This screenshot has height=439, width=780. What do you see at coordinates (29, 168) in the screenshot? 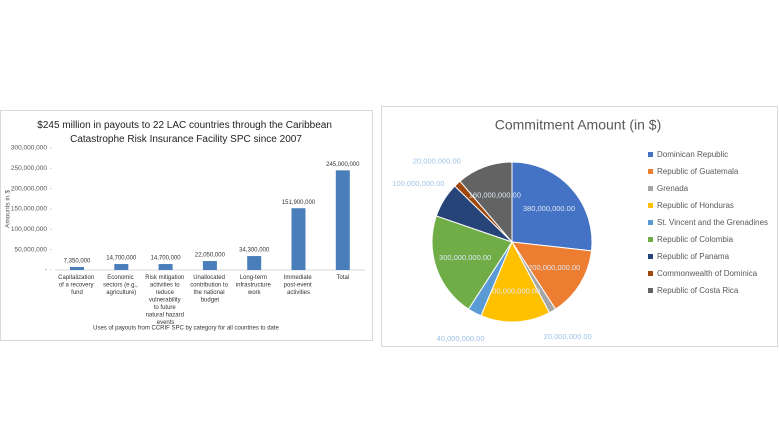
I see `y-tick-label: 250,000,000` at bounding box center [29, 168].